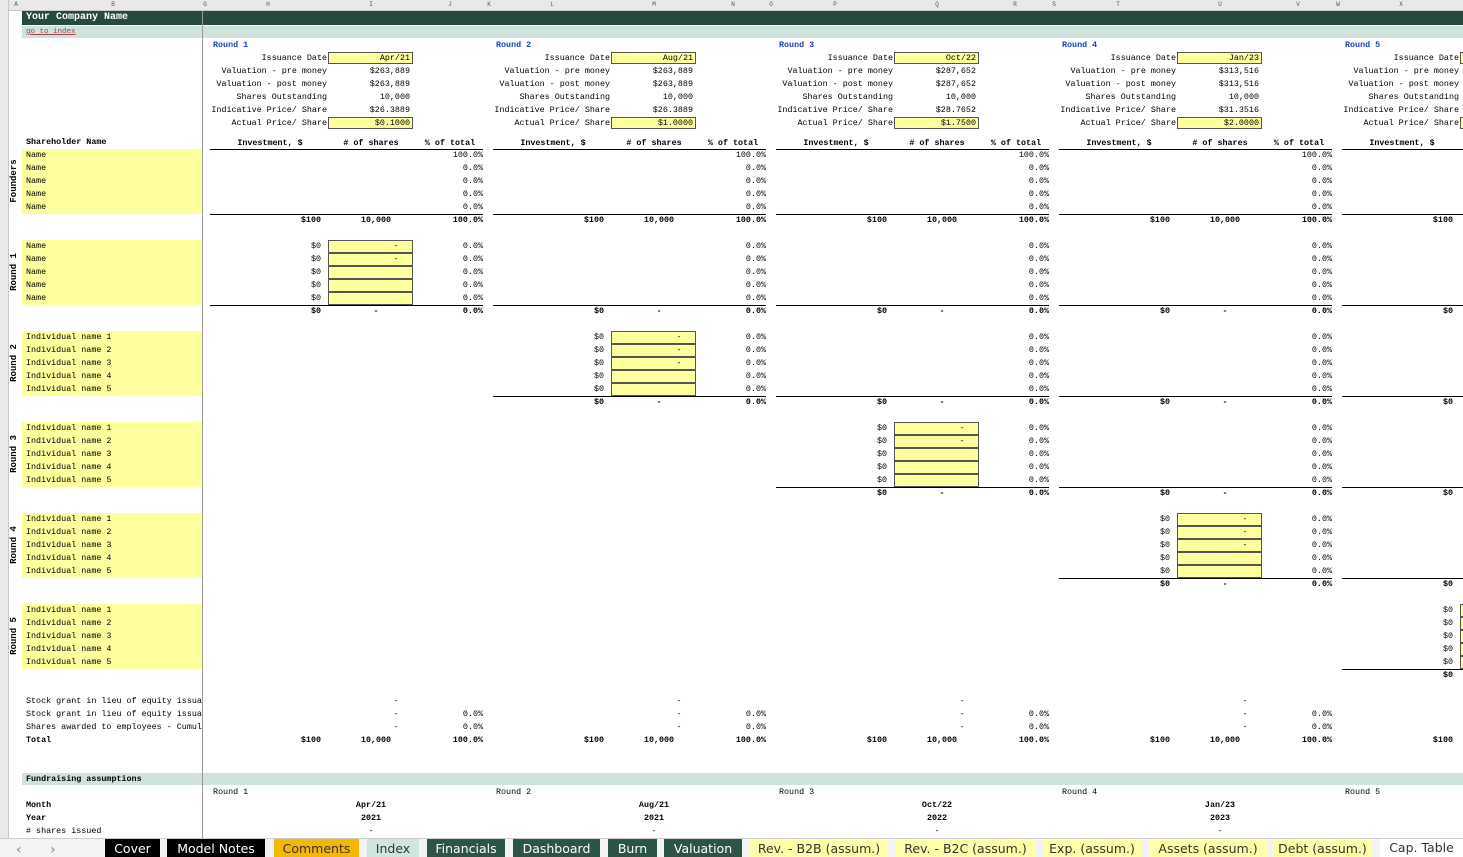 The width and height of the screenshot is (1463, 857). Describe the element at coordinates (1321, 727) in the screenshot. I see `grant-value: 0.0%` at that location.